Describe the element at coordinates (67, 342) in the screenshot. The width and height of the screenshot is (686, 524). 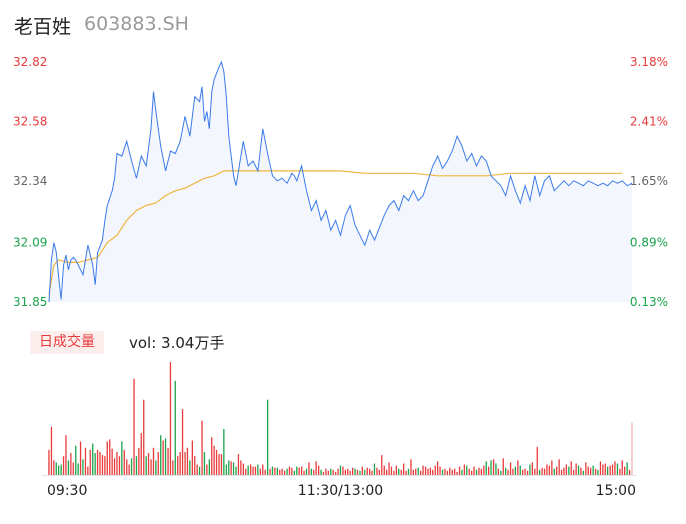
I see `daily-volume-tag: 日成交量` at that location.